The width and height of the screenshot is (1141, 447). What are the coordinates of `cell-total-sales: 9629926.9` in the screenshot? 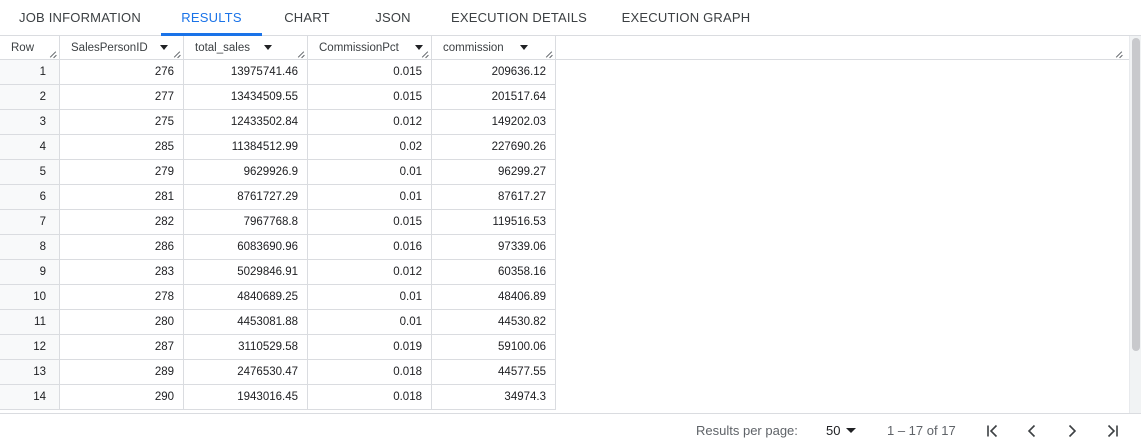 It's located at (246, 172).